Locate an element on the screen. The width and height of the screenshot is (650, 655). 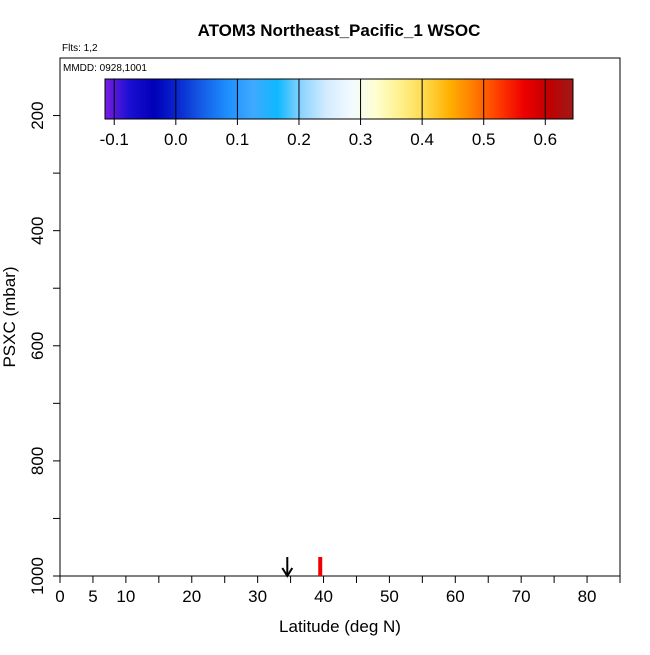
y-axis-label: PSXC (mbar) is located at coordinates (9, 316).